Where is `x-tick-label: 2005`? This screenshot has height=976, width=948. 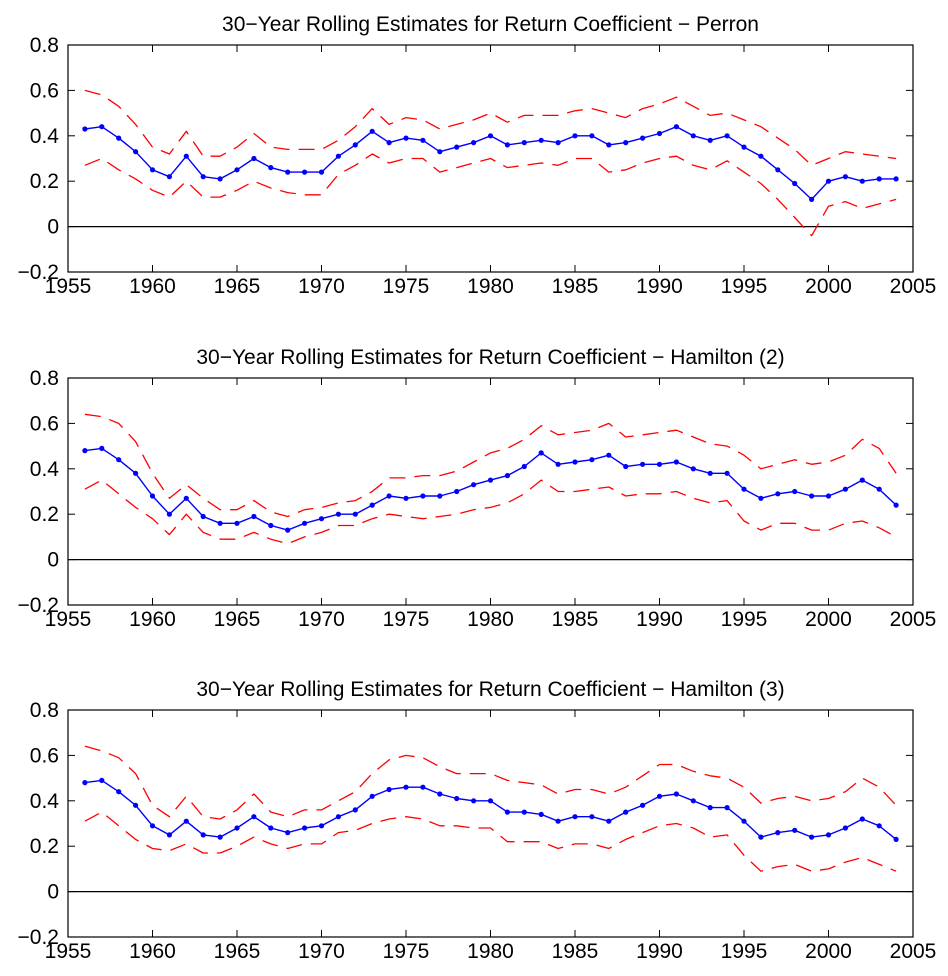
x-tick-label: 2005 is located at coordinates (913, 619).